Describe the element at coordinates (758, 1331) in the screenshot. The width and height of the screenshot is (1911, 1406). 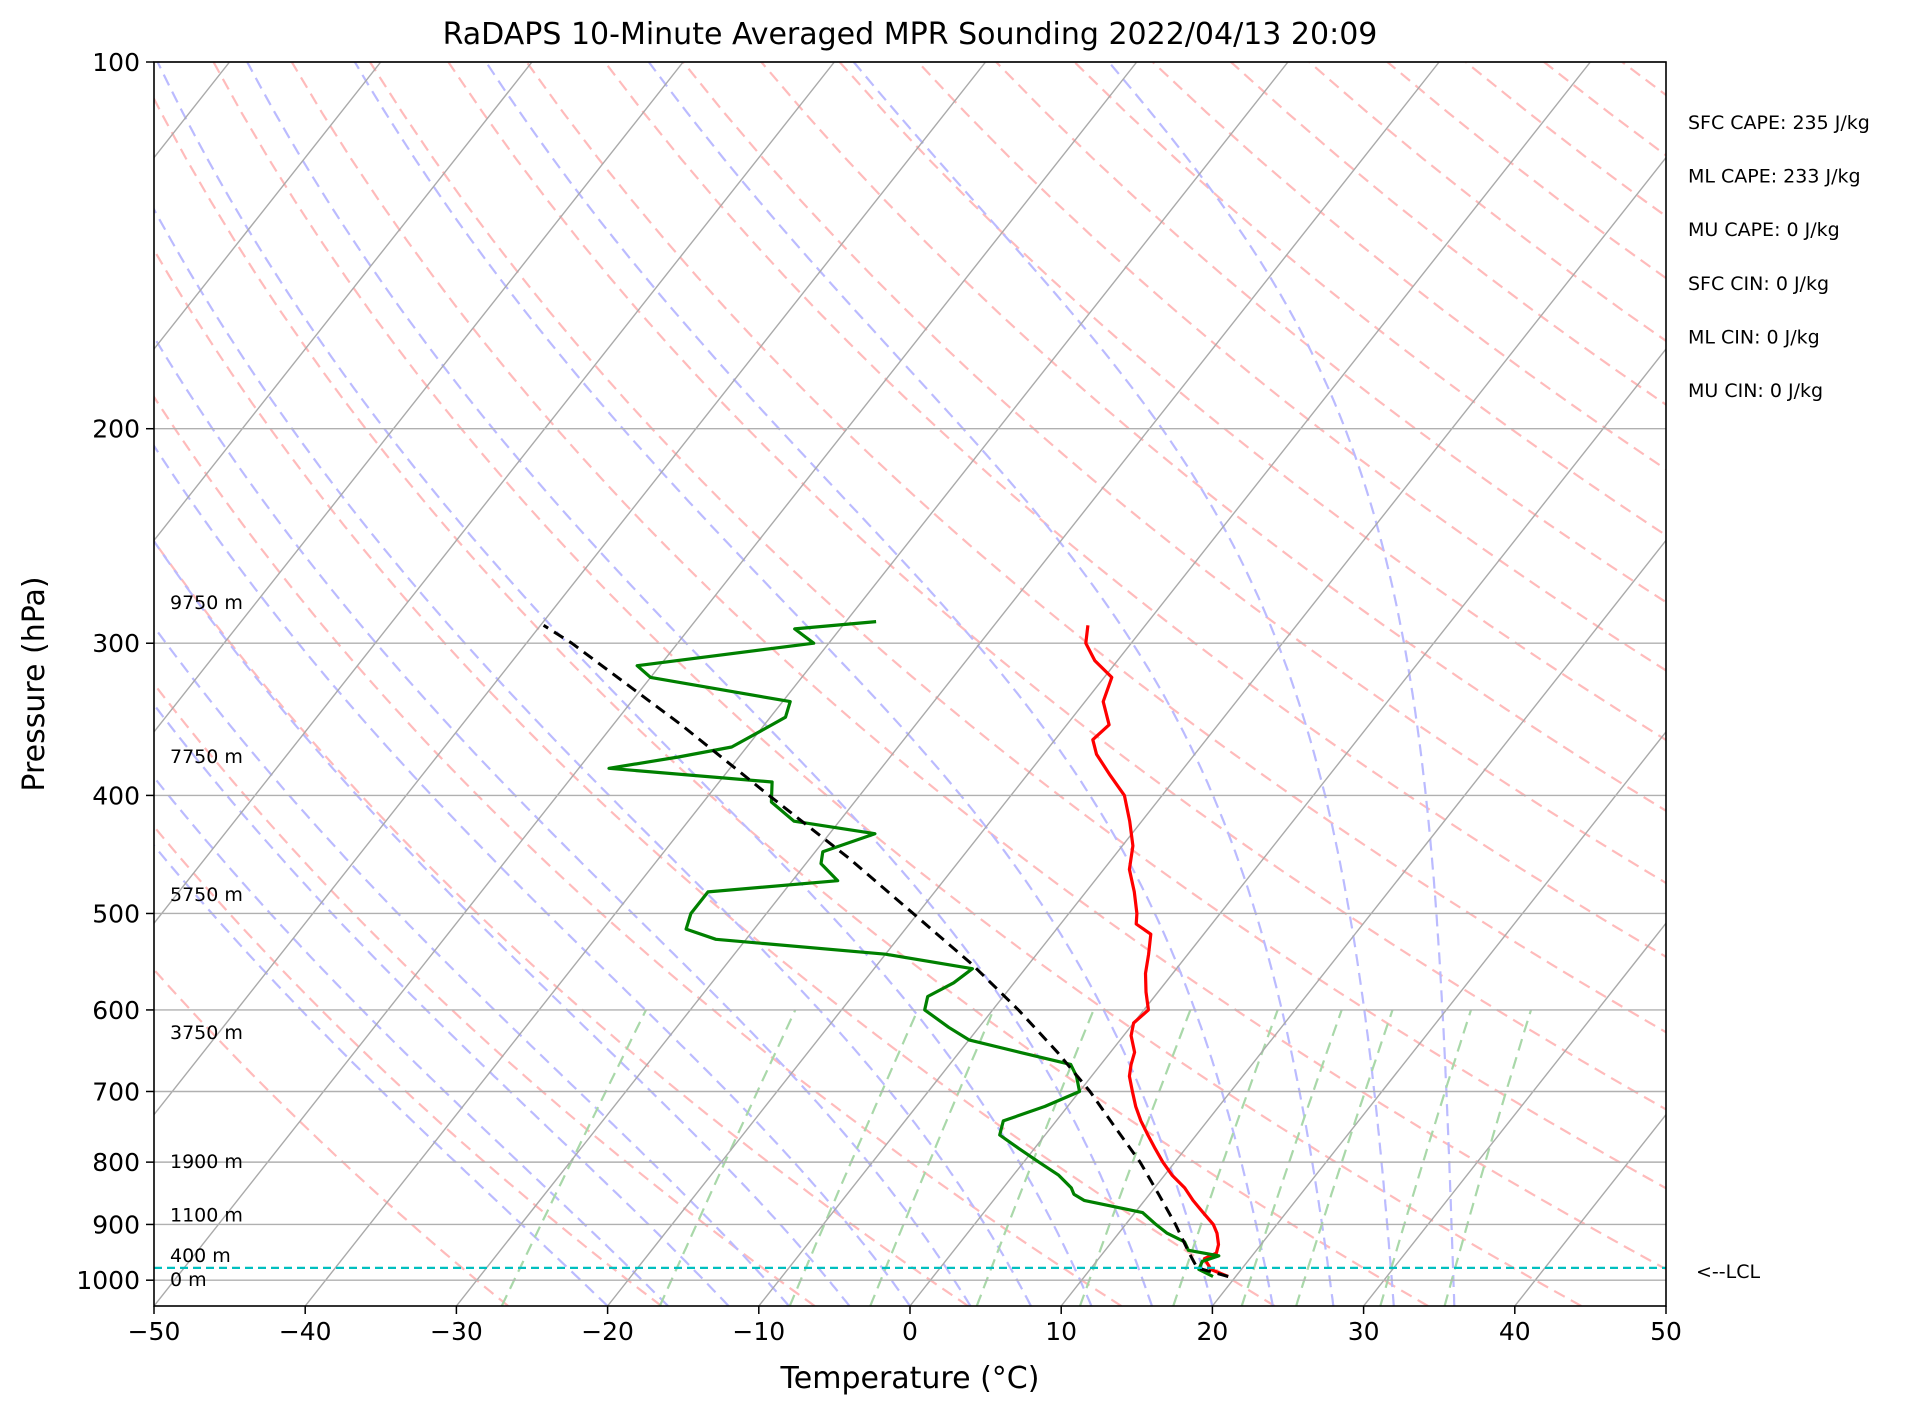
I see `x-tick-label: −10` at that location.